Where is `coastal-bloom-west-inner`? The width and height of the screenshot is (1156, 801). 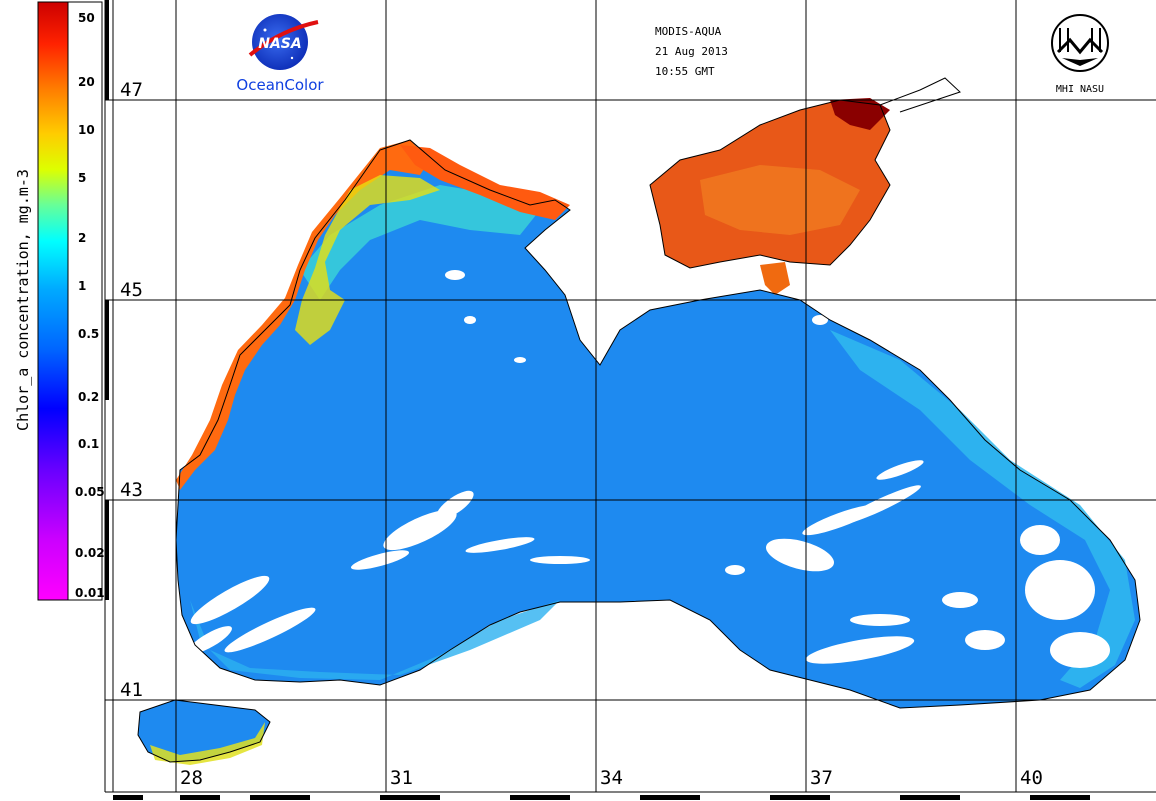 coastal-bloom-west-inner is located at coordinates (367, 260).